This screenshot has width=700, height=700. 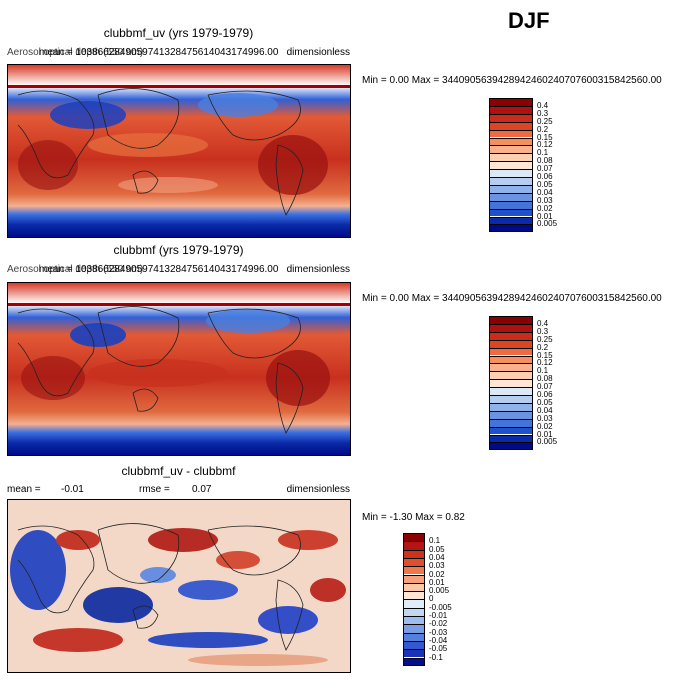 I want to click on panel-1-overlap-label: Aerosol optical depth (550 nm), so click(x=75, y=52).